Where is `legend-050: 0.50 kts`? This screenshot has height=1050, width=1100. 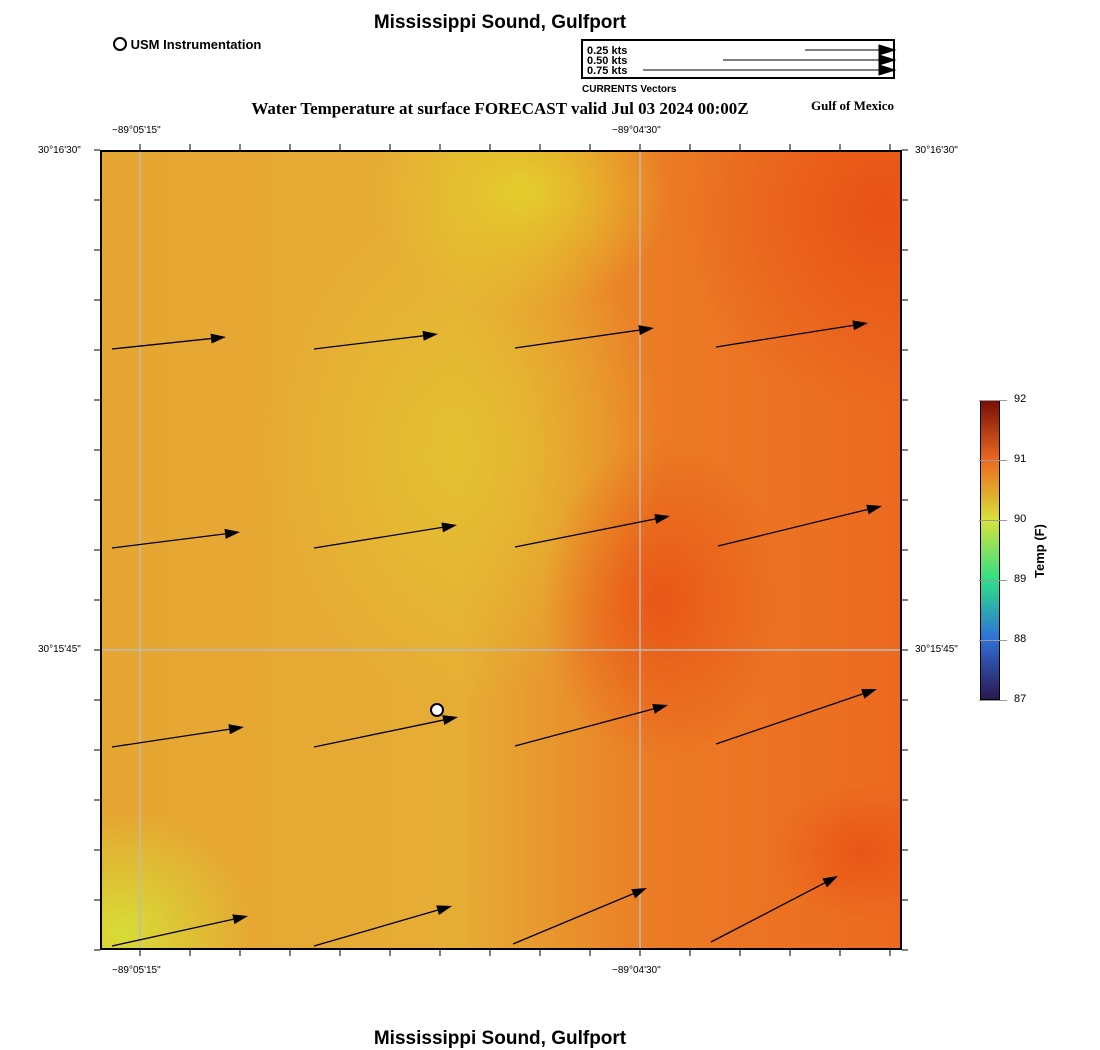 legend-050: 0.50 kts is located at coordinates (607, 61).